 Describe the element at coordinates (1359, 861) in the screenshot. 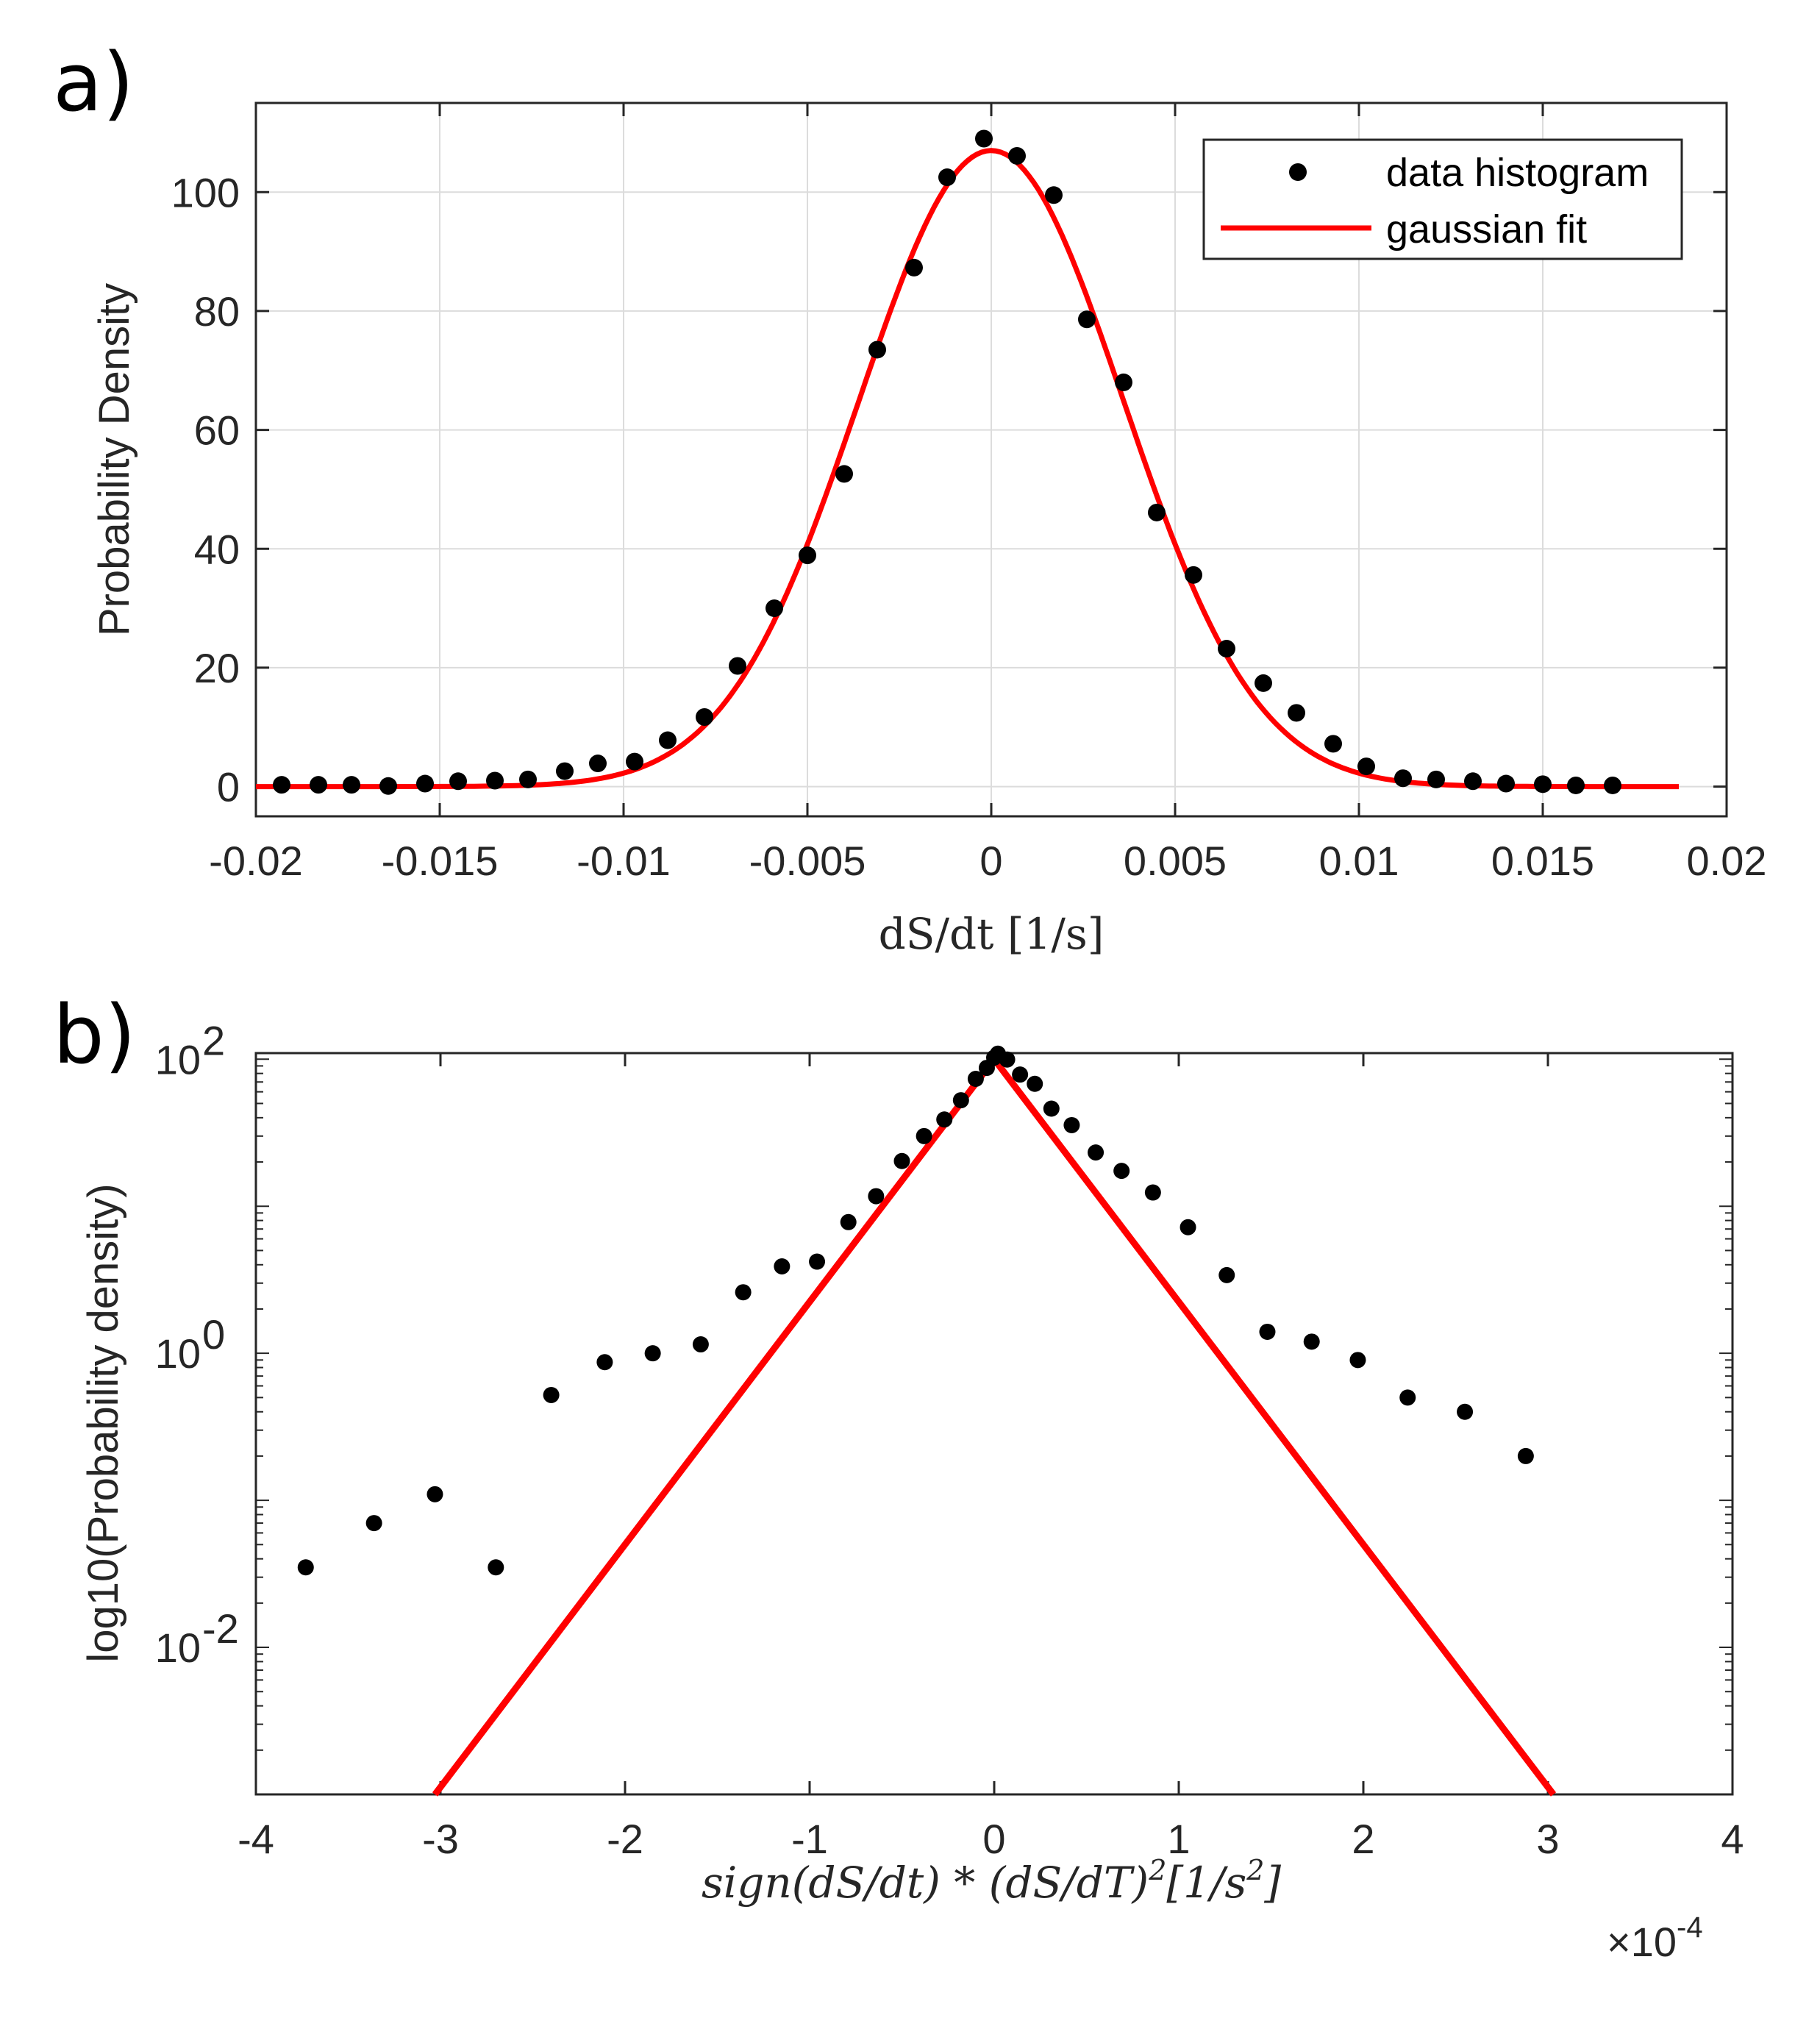

I see `x-tick-label: 0.01` at that location.